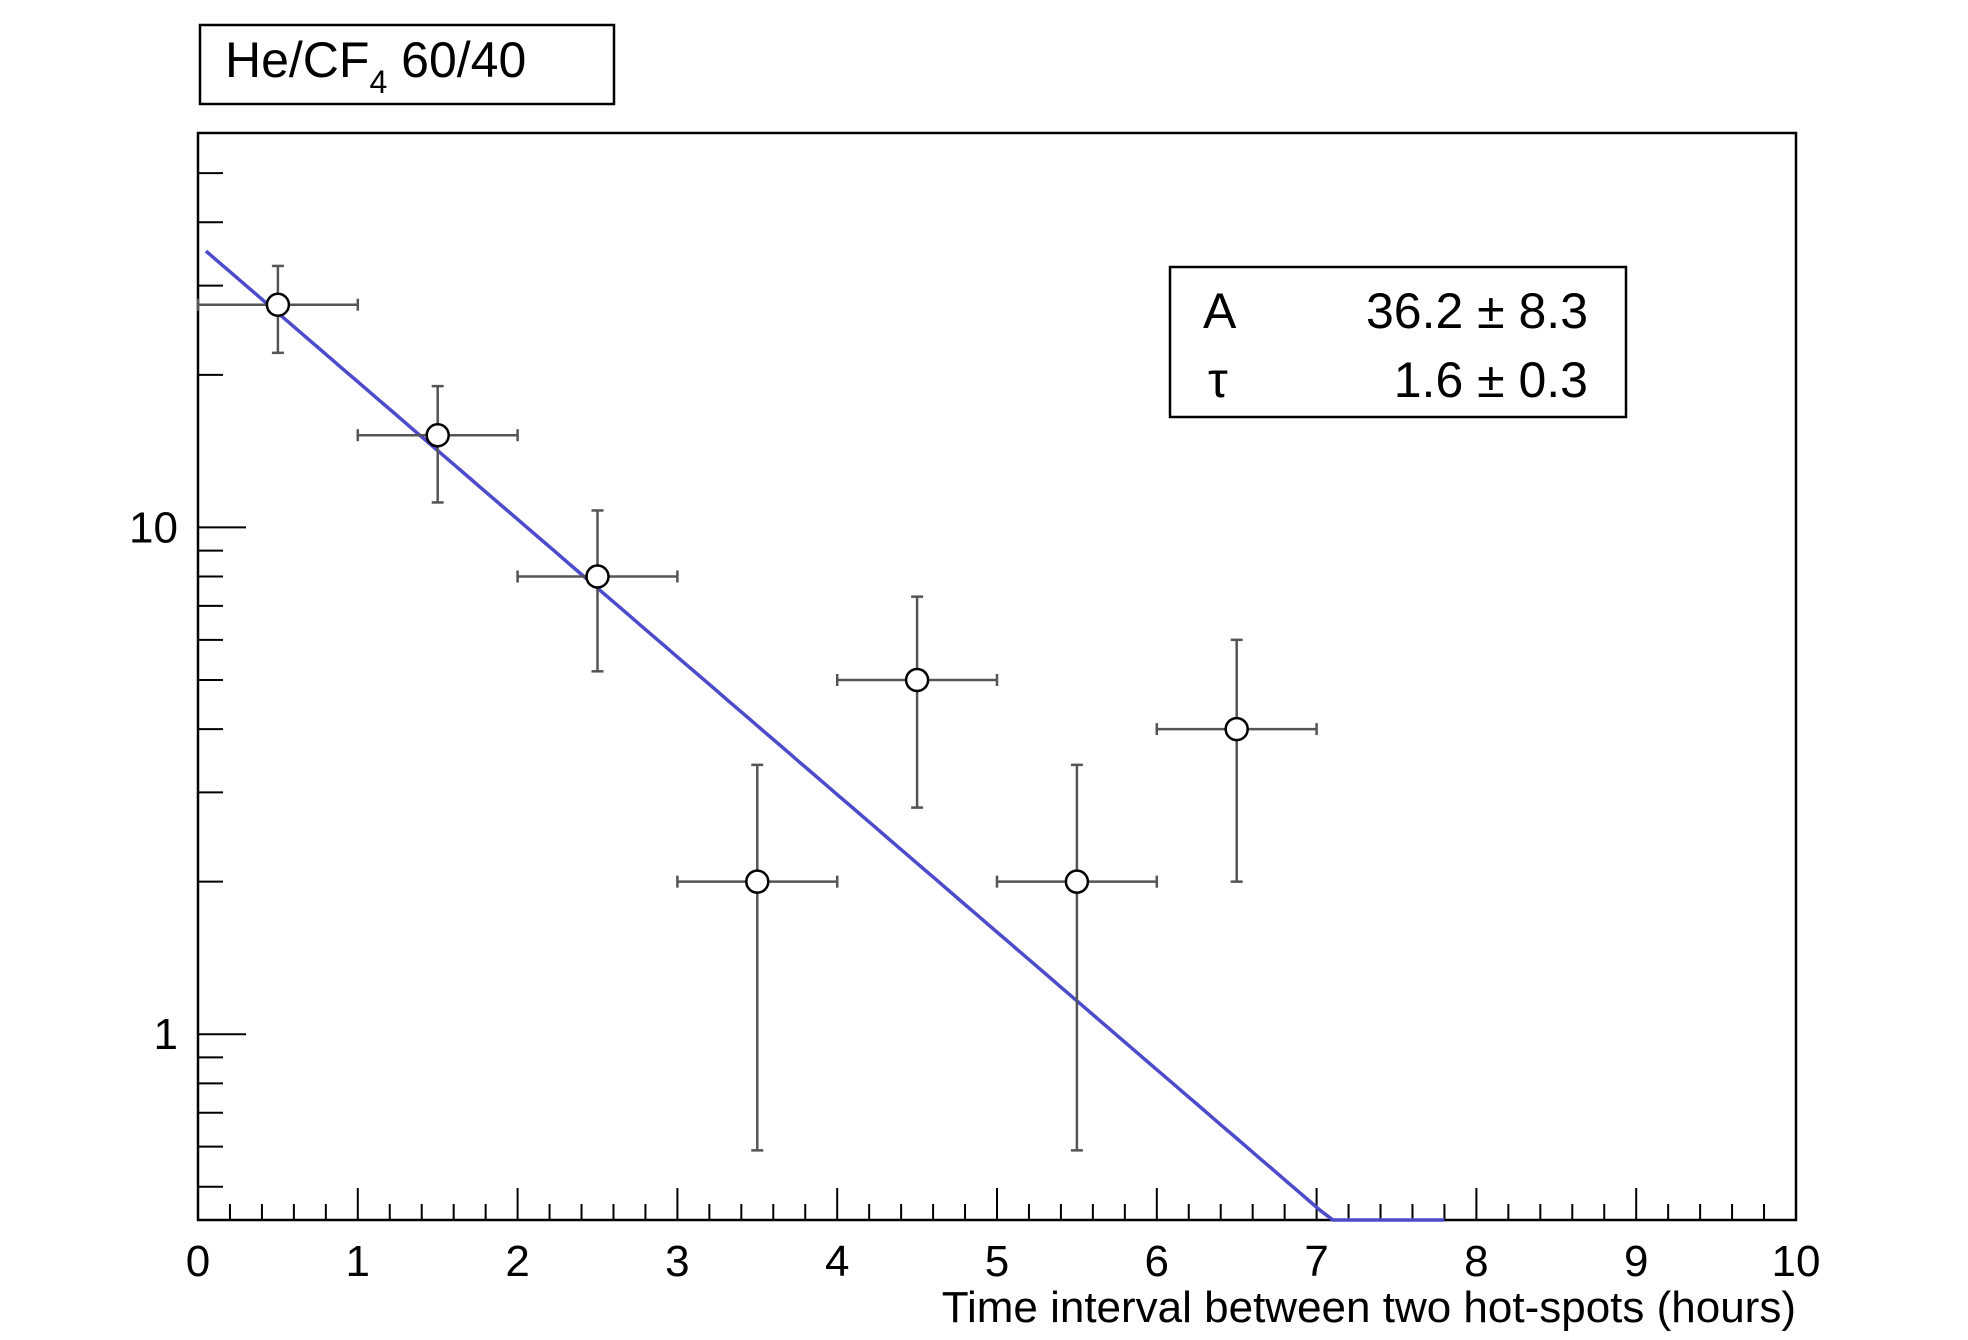 Image resolution: width=1968 pixels, height=1340 pixels. I want to click on x-tick-label: 3, so click(677, 1261).